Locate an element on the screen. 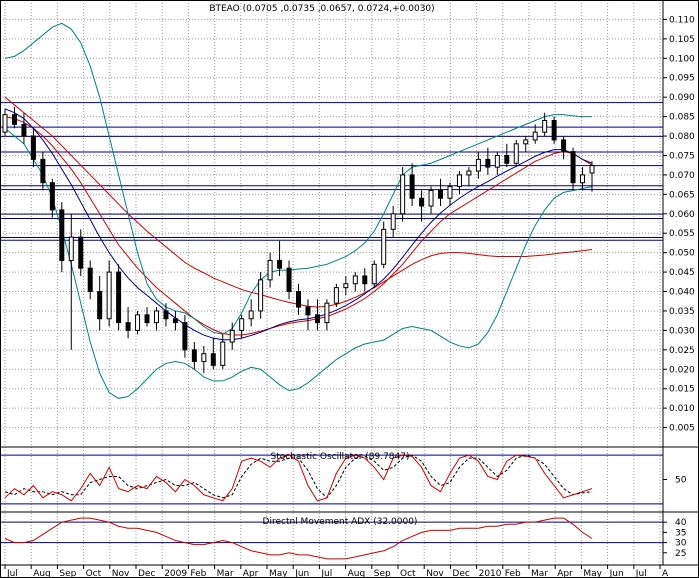  price-tick-label: 0.005 is located at coordinates (682, 429).